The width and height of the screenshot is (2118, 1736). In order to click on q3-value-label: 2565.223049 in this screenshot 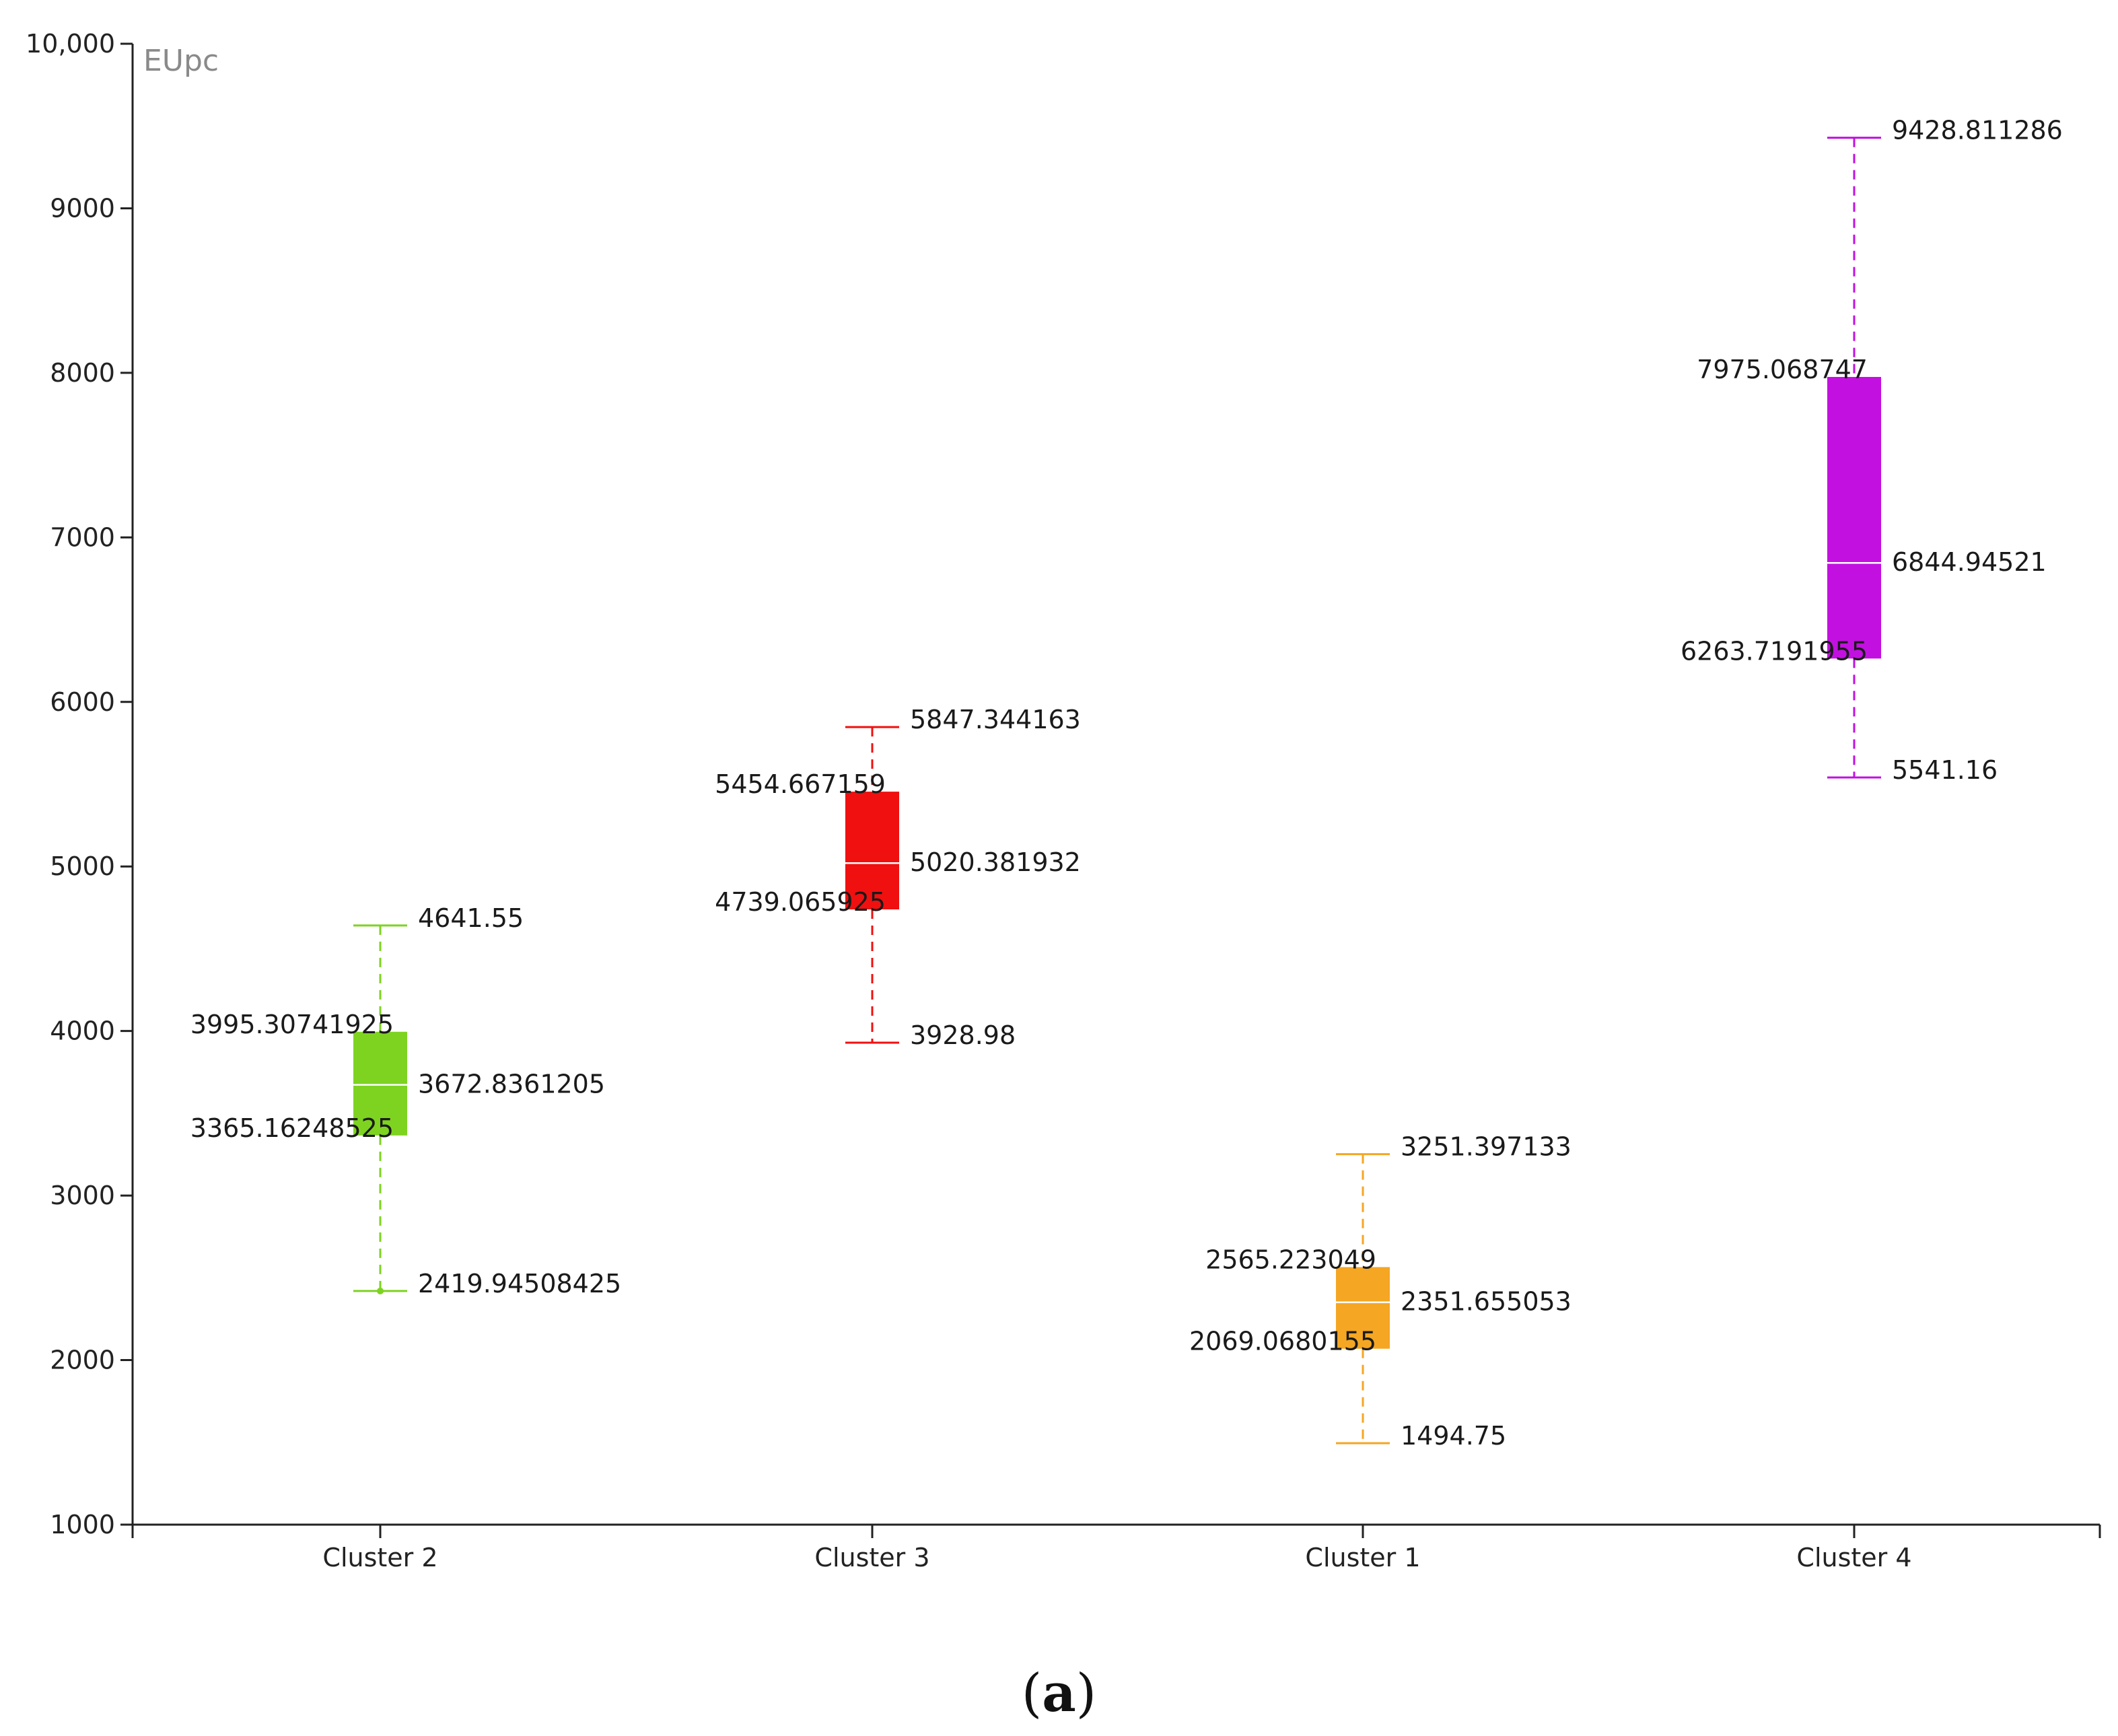, I will do `click(1290, 1259)`.